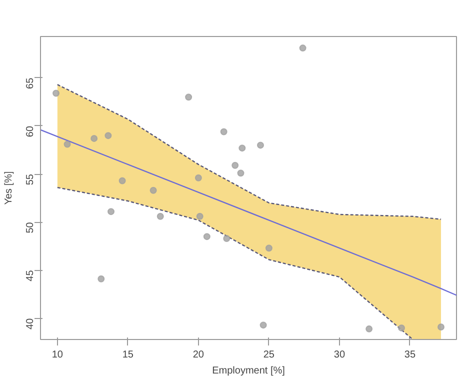  What do you see at coordinates (30, 276) in the screenshot?
I see `y-tick-label: 45` at bounding box center [30, 276].